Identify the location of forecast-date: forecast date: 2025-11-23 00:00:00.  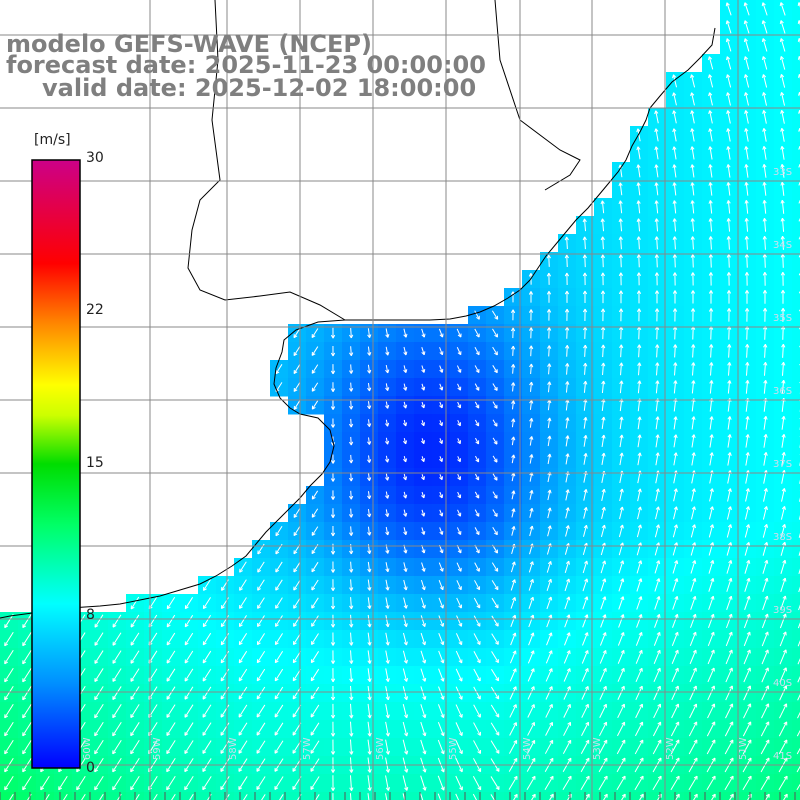
(246, 65).